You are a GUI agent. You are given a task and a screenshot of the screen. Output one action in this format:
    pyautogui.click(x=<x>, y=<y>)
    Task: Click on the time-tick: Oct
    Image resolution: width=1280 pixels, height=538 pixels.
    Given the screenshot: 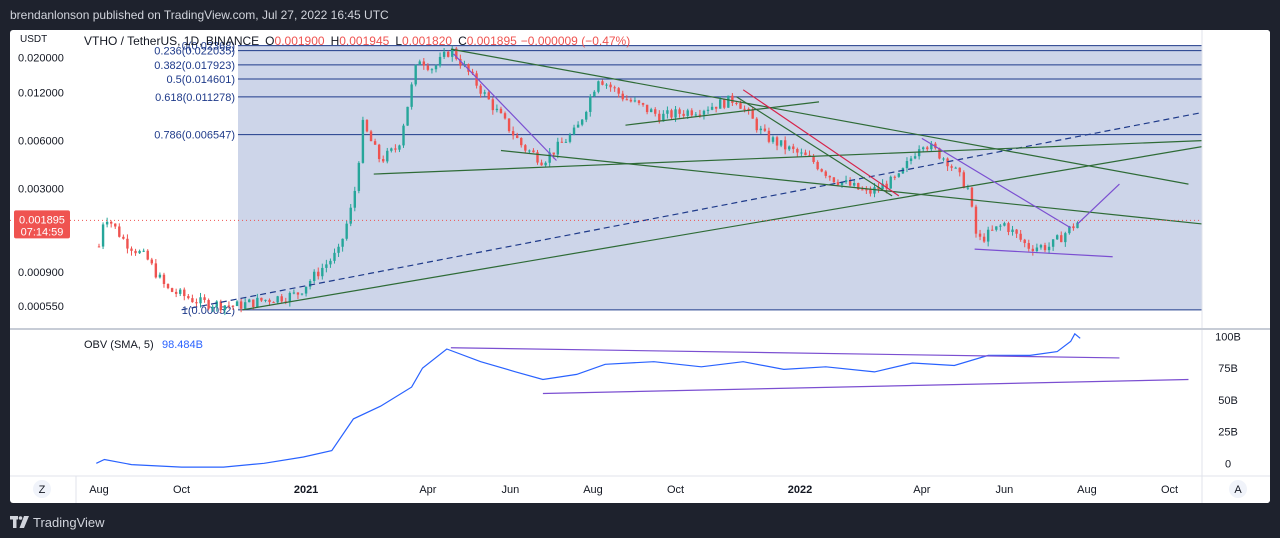 What is the action you would take?
    pyautogui.click(x=675, y=490)
    